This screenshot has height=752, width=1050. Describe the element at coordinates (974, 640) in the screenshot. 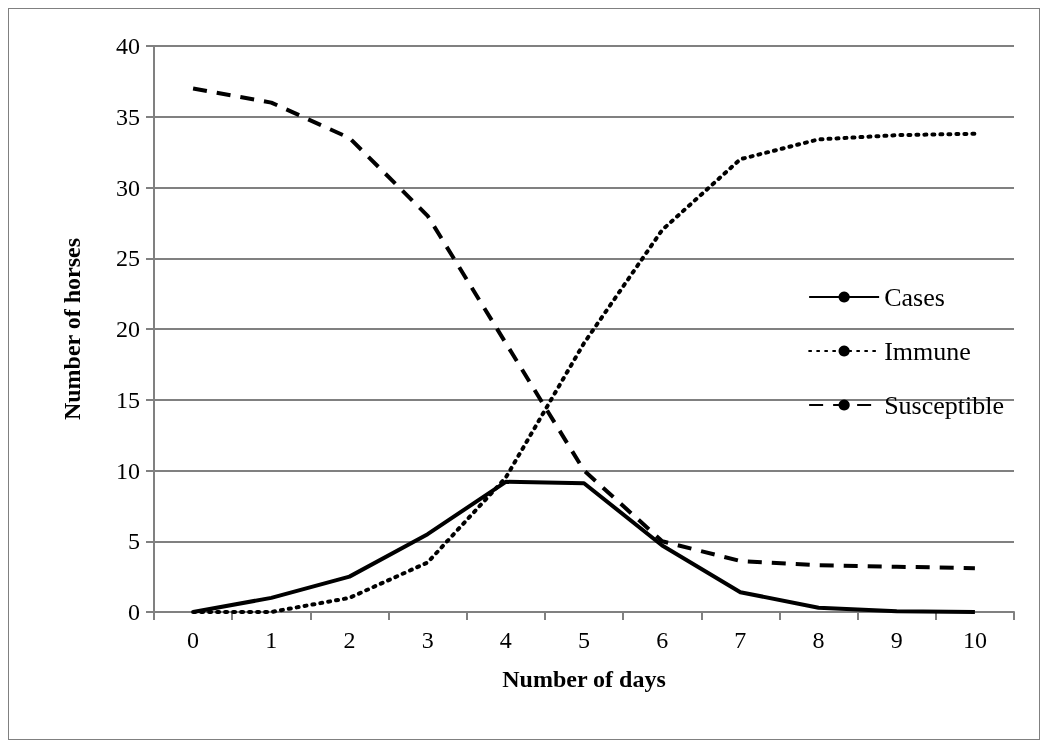

I see `x-tick-label: 10` at that location.